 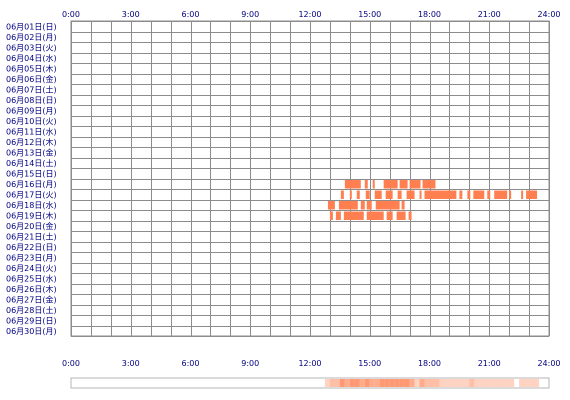 What do you see at coordinates (31, 174) in the screenshot?
I see `row-label: 06月15日(日)` at bounding box center [31, 174].